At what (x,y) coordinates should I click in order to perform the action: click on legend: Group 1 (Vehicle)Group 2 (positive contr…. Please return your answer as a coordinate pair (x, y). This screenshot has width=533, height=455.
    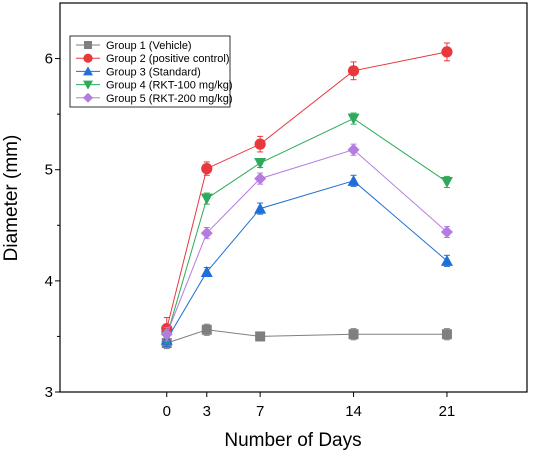
    Looking at the image, I should click on (151, 71).